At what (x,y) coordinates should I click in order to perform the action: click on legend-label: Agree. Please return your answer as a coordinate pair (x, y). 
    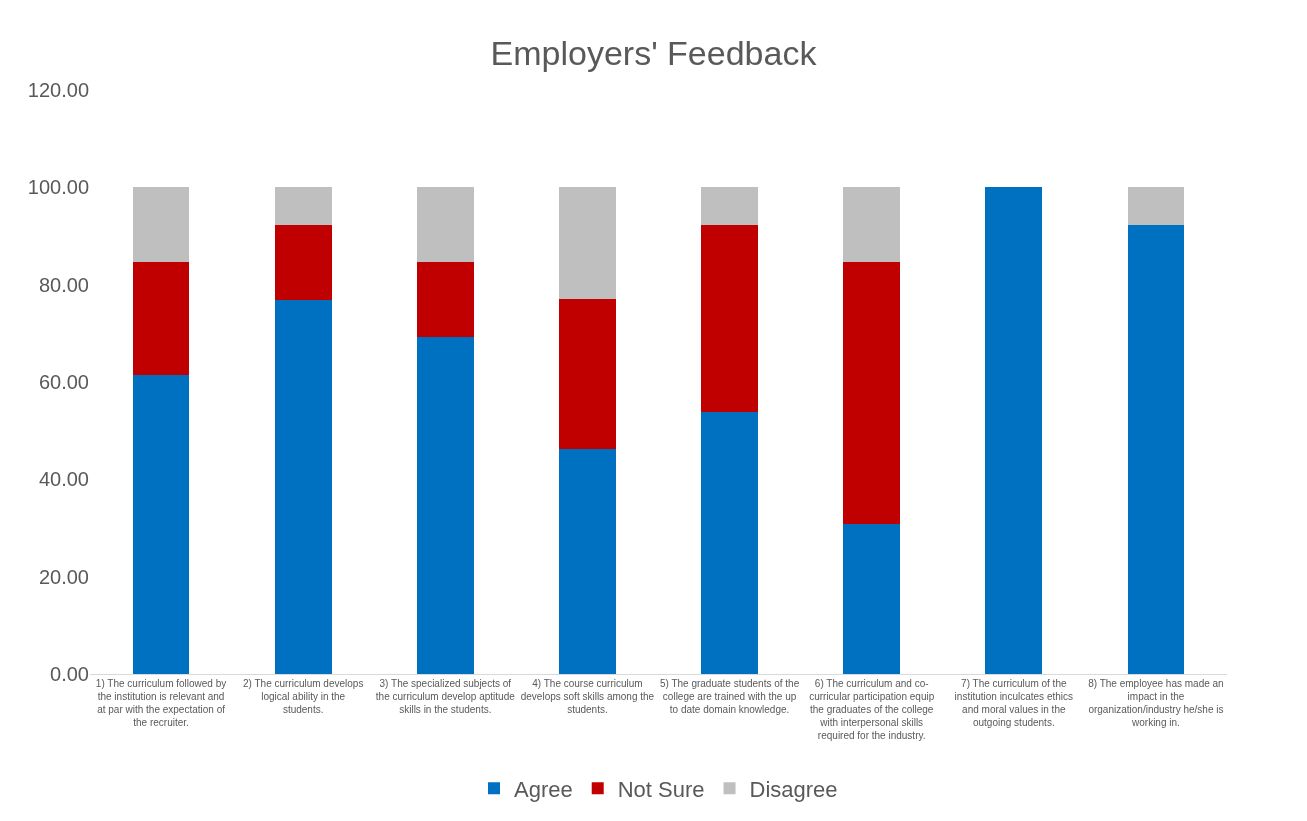
    Looking at the image, I should click on (543, 789).